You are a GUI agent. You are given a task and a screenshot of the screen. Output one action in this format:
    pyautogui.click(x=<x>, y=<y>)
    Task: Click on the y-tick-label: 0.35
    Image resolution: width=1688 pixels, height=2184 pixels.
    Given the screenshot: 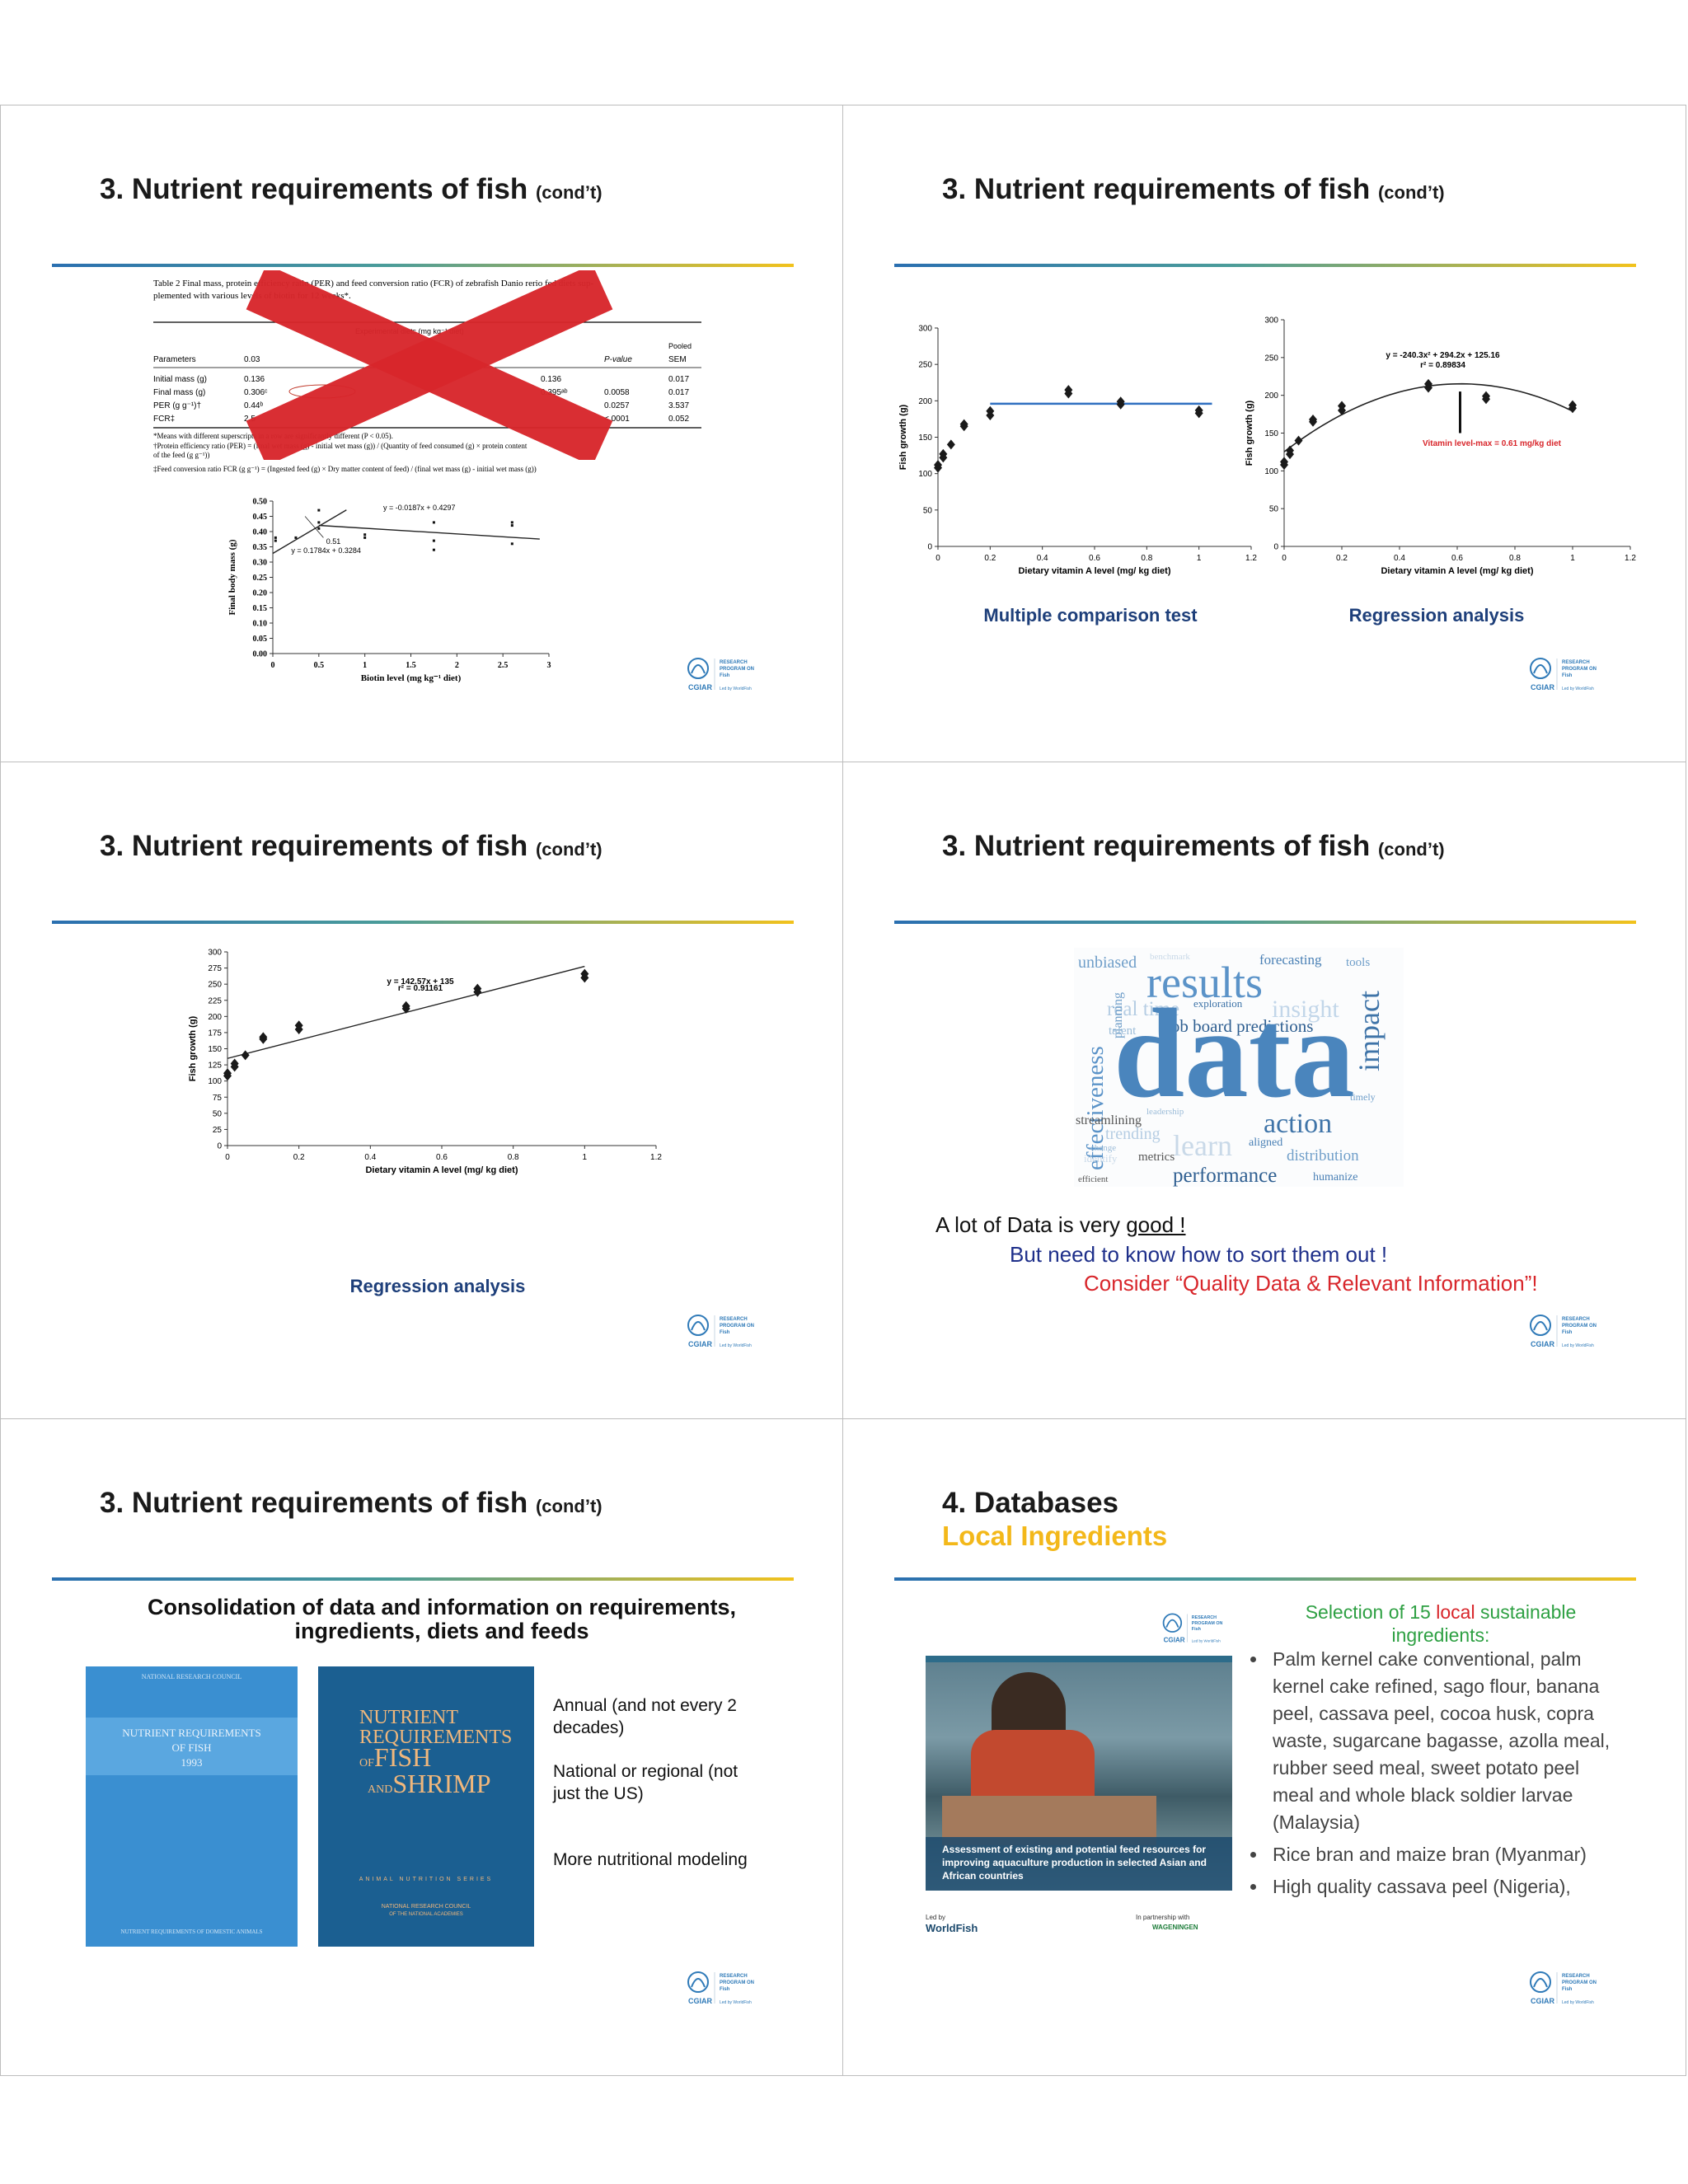 What is the action you would take?
    pyautogui.click(x=261, y=547)
    